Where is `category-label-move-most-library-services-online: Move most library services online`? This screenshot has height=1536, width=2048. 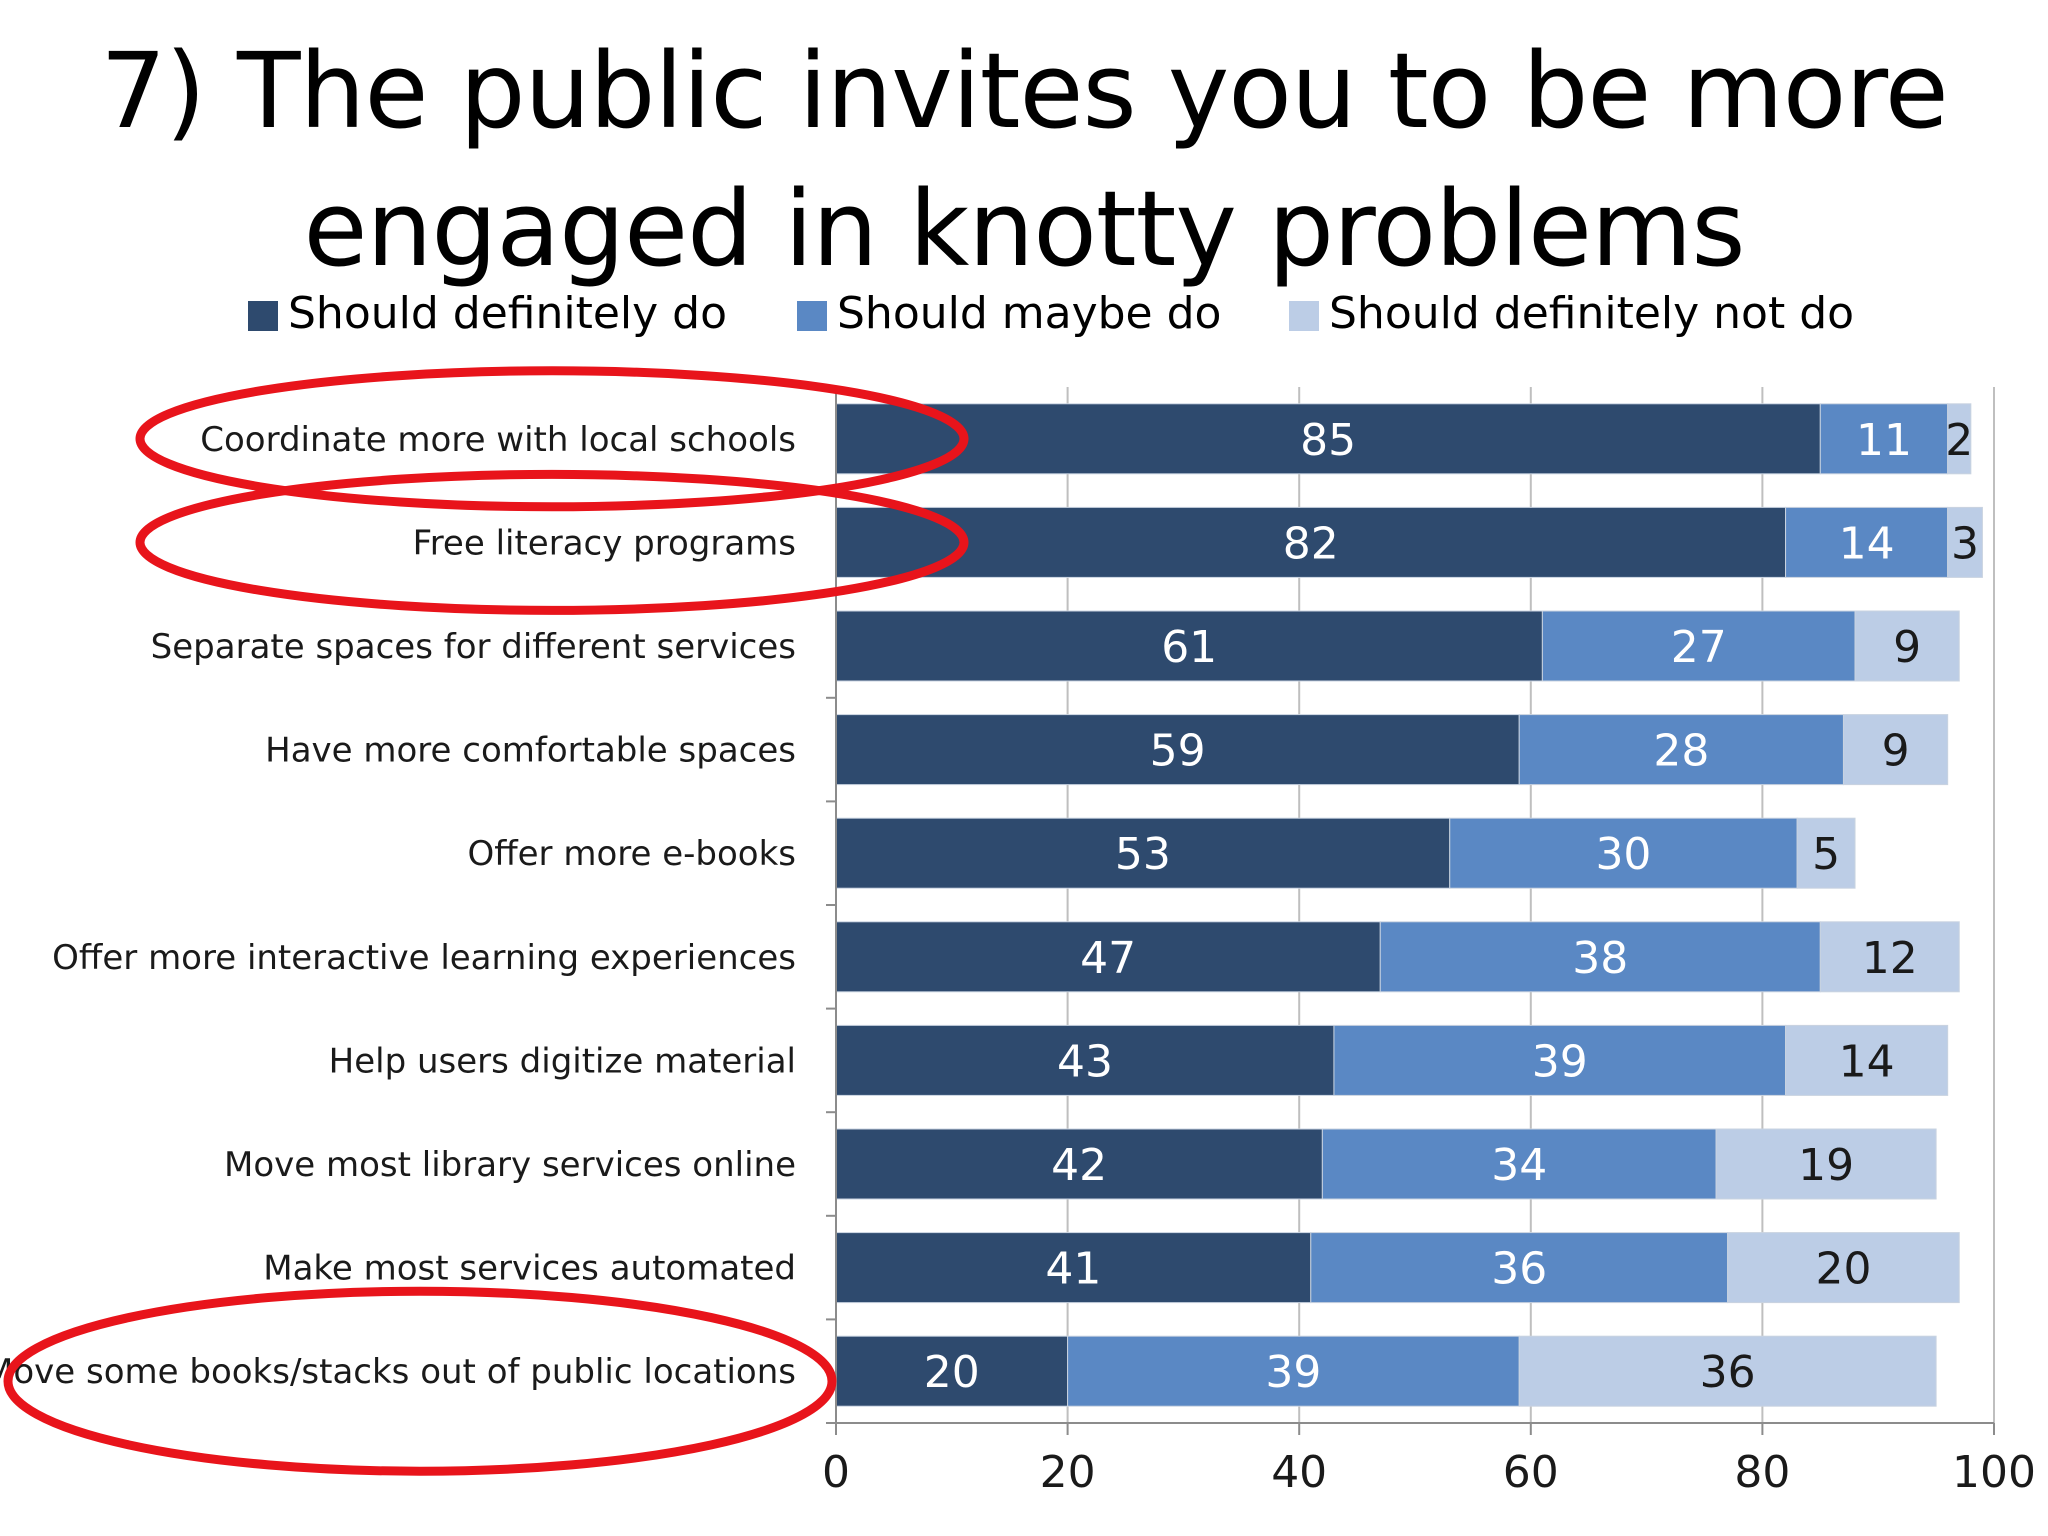
category-label-move-most-library-services-online: Move most library services online is located at coordinates (510, 1165).